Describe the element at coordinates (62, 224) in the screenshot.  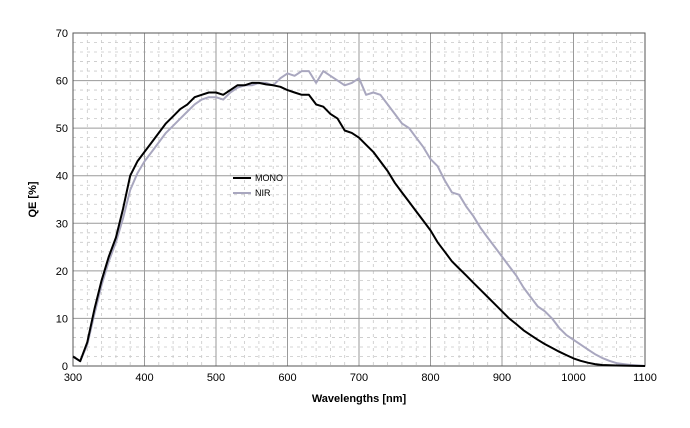
I see `y-tick-label: 30` at that location.